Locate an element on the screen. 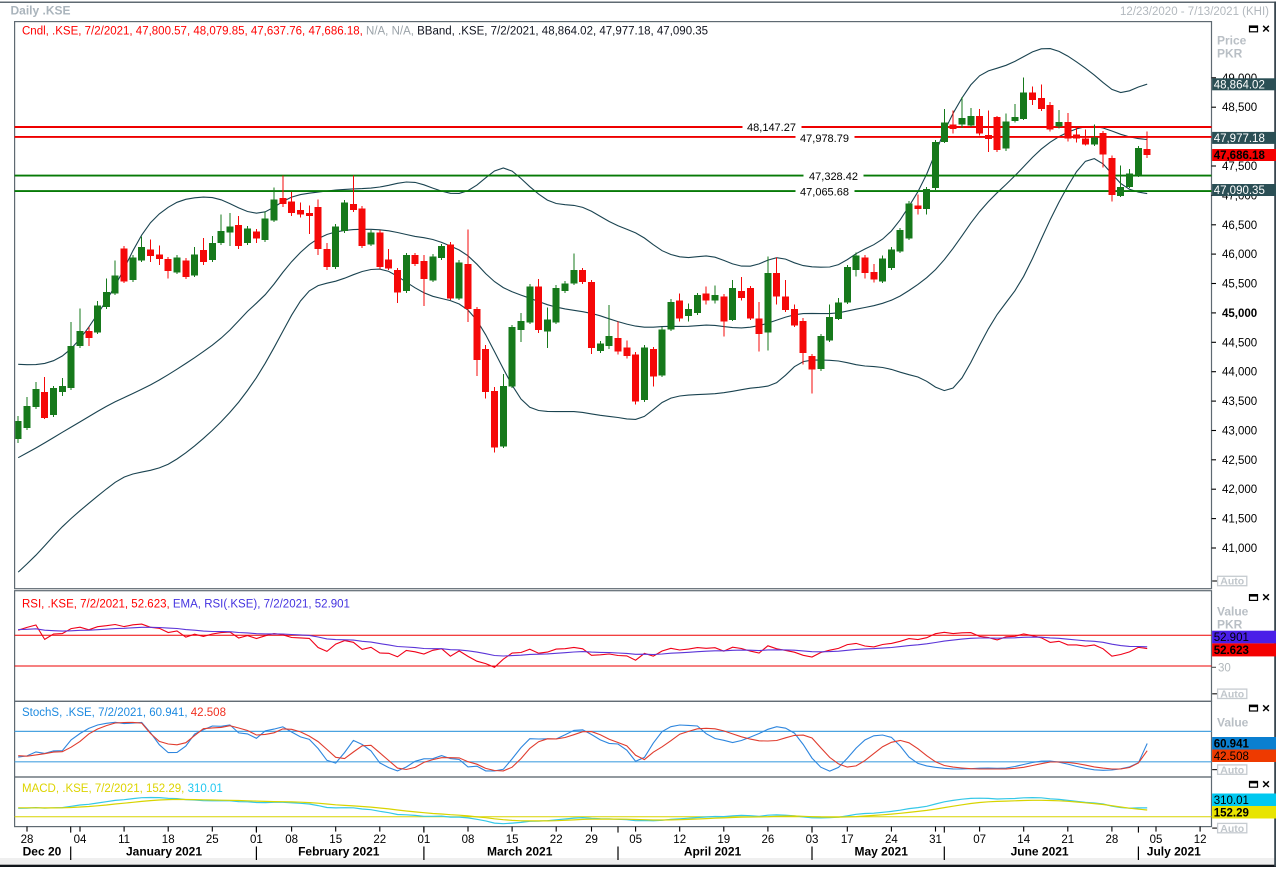 The height and width of the screenshot is (872, 1276). svg-text: 31 is located at coordinates (935, 840).